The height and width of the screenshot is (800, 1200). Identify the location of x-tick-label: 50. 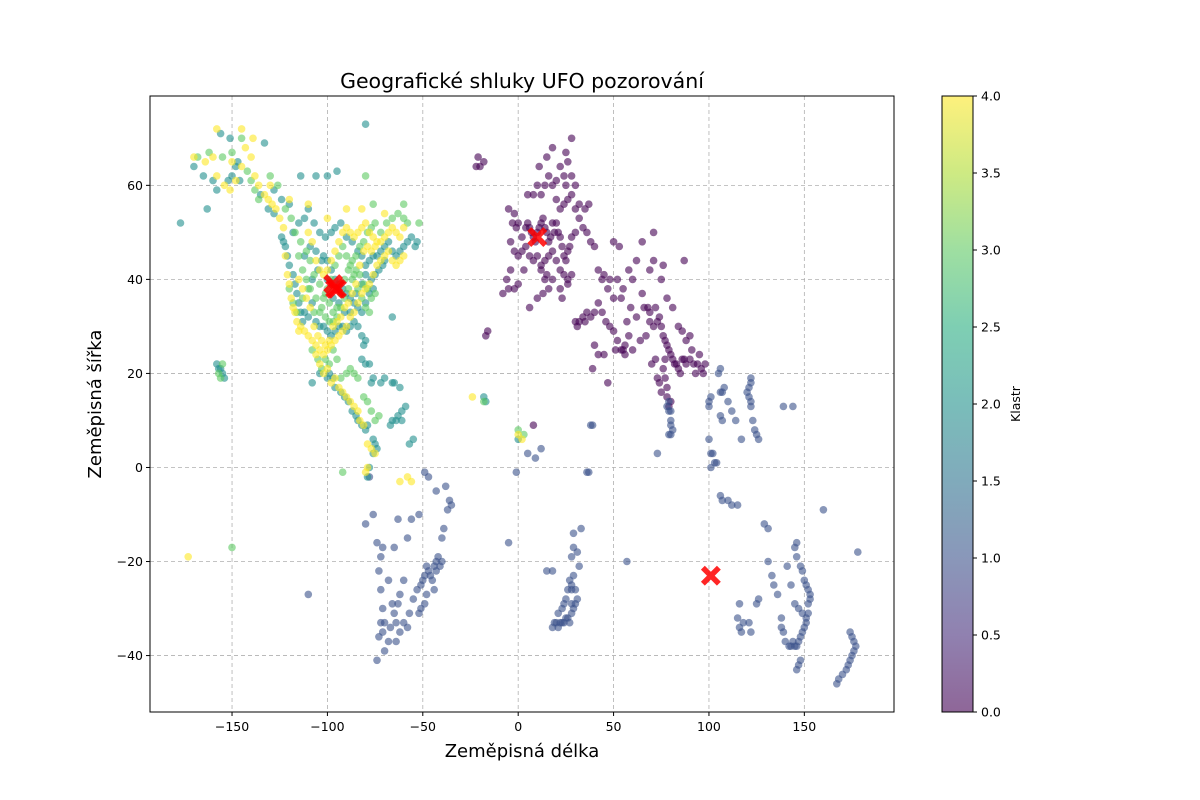
(614, 726).